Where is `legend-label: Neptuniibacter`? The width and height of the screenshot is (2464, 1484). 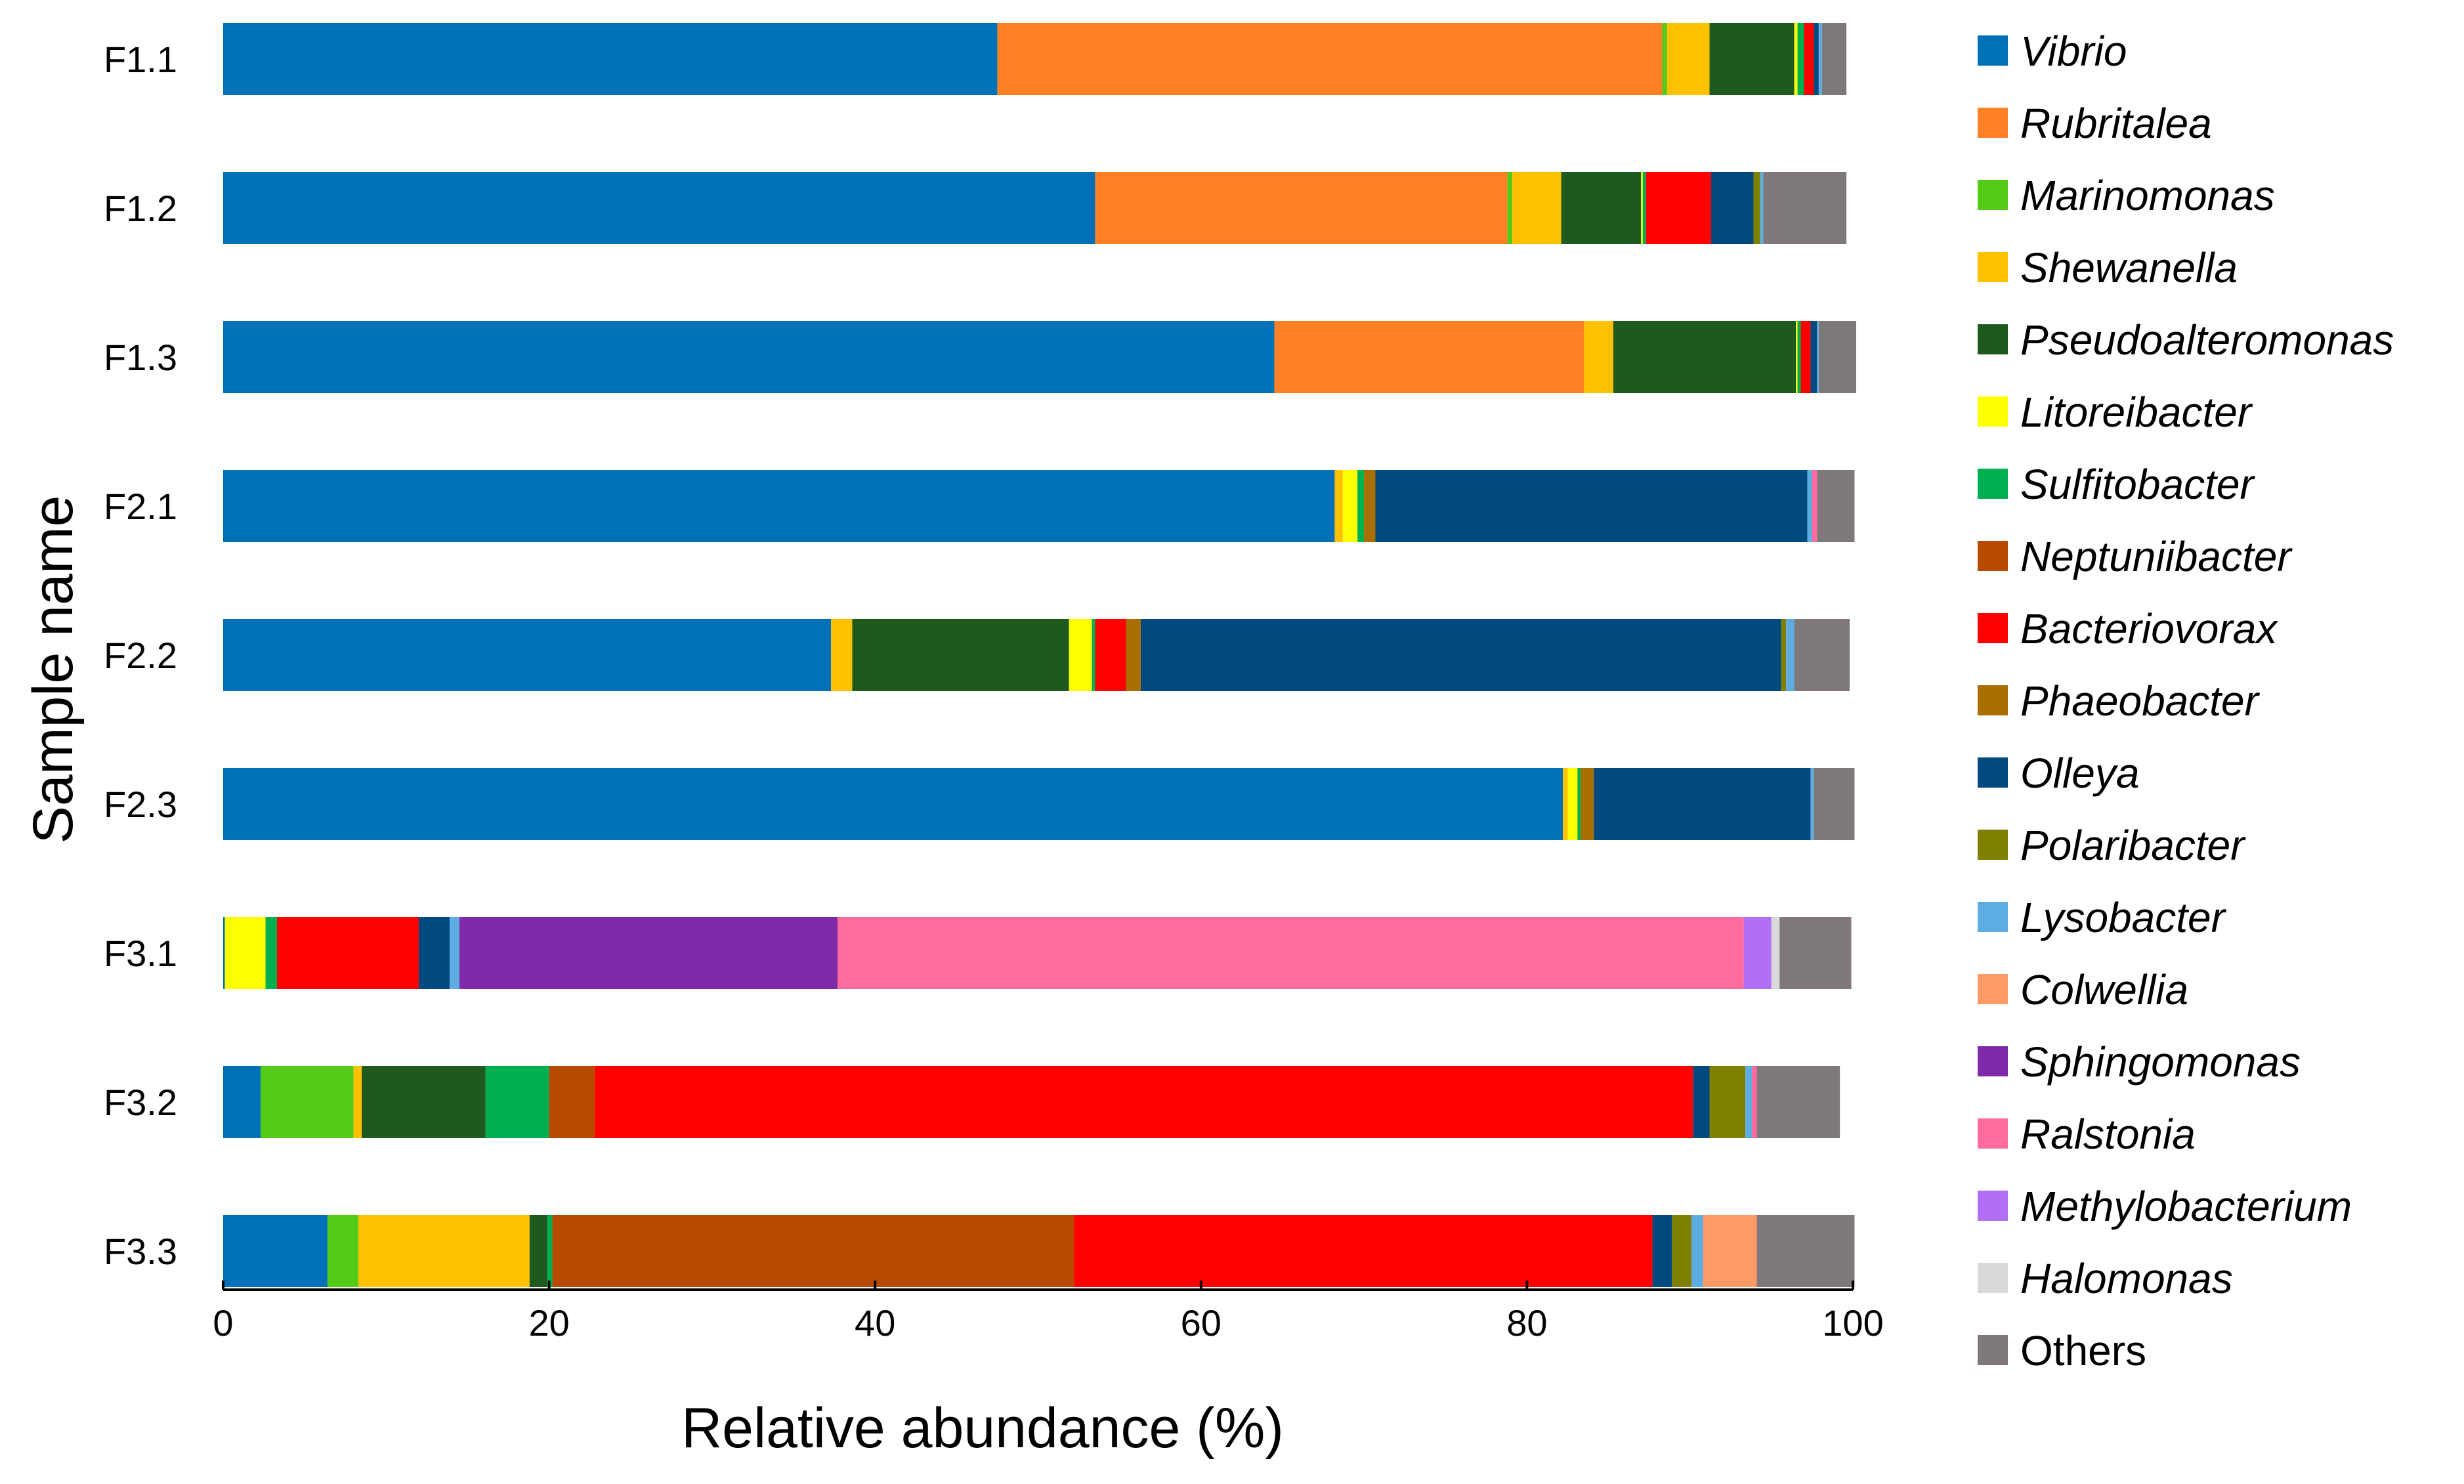 legend-label: Neptuniibacter is located at coordinates (2156, 556).